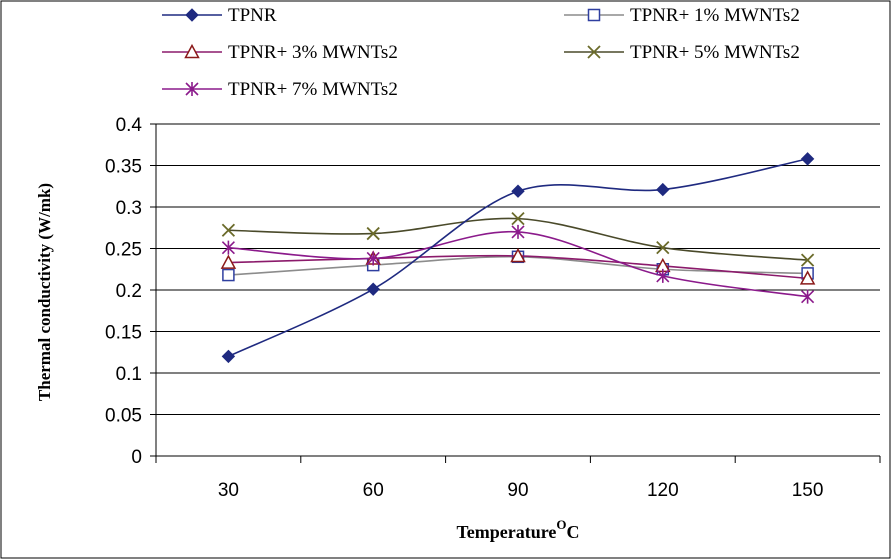  What do you see at coordinates (129, 374) in the screenshot?
I see `y-tick-label: 0.1` at bounding box center [129, 374].